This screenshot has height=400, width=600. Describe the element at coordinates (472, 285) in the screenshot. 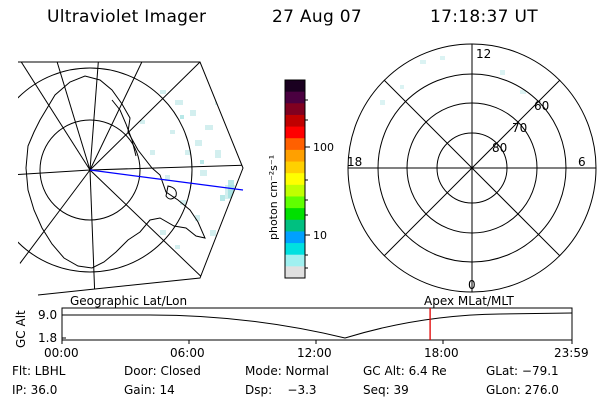

I see `mlt-label-0: 0` at that location.